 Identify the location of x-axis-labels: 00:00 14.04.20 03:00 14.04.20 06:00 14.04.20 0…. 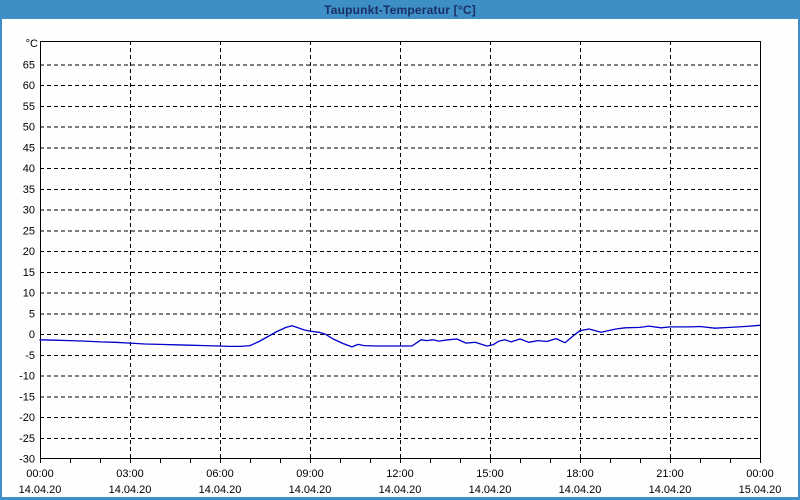
(400, 482).